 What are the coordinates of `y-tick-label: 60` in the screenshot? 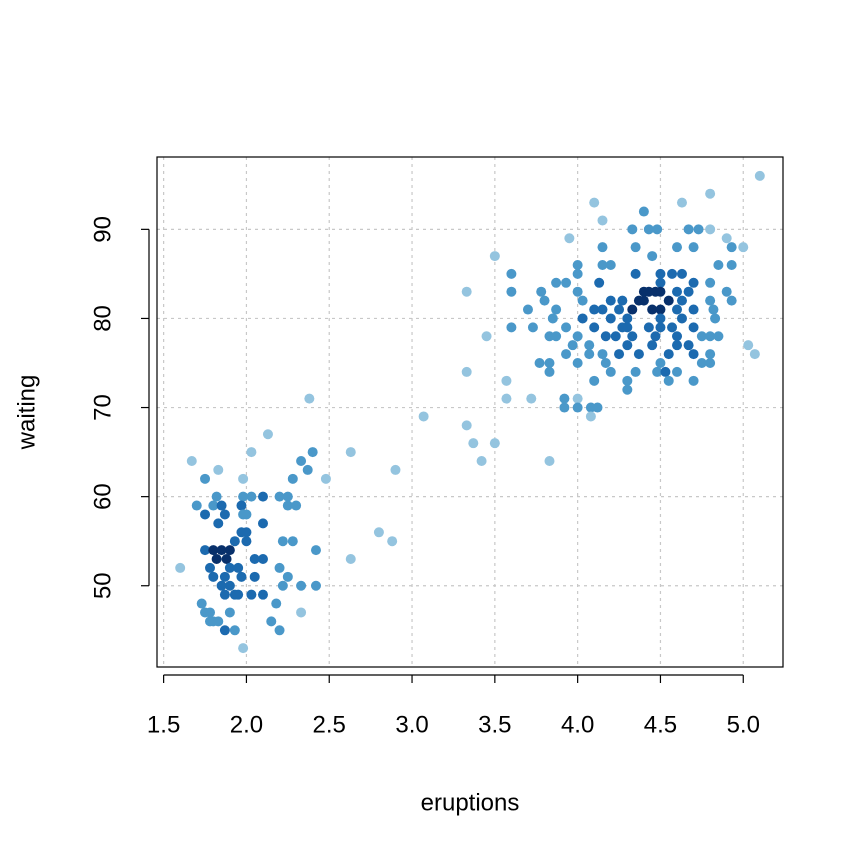 It's located at (102, 496).